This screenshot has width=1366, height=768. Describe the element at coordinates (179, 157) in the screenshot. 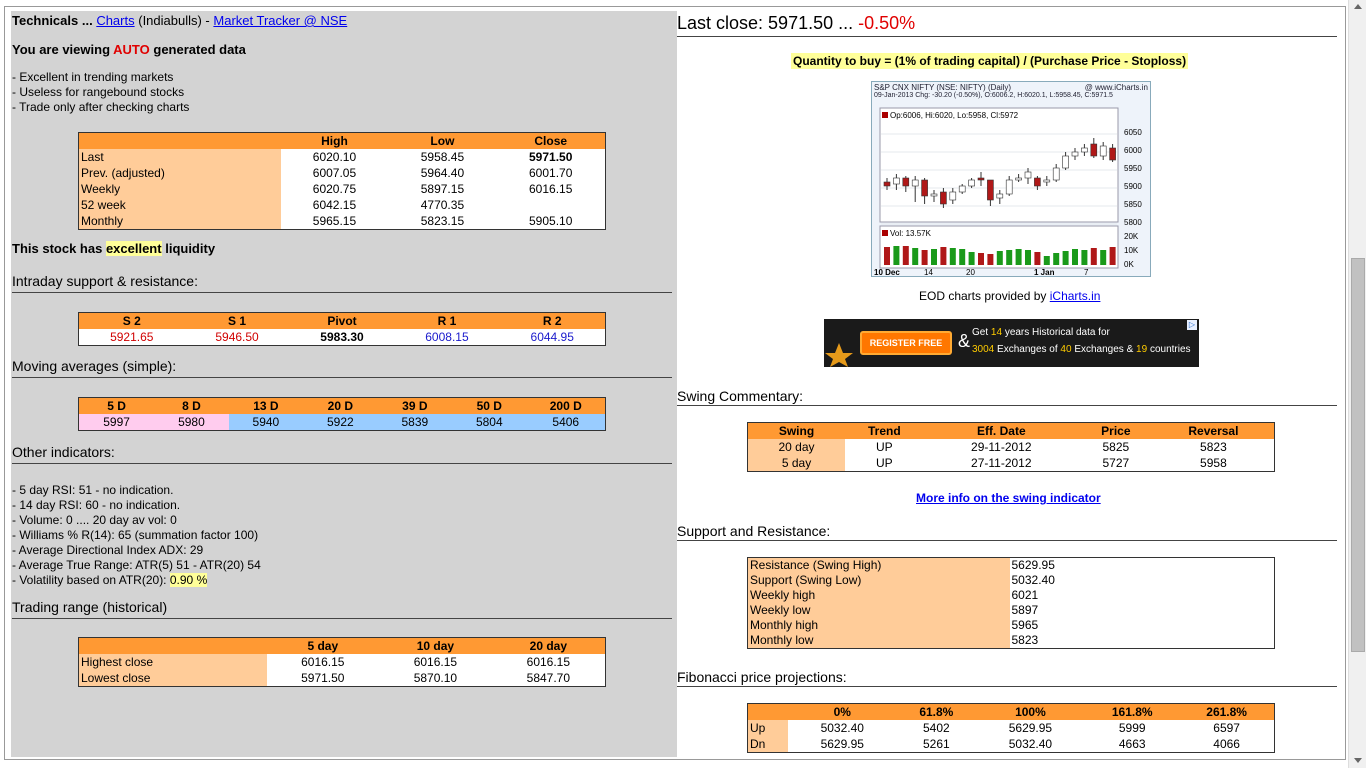

I see `row-label: Last` at that location.